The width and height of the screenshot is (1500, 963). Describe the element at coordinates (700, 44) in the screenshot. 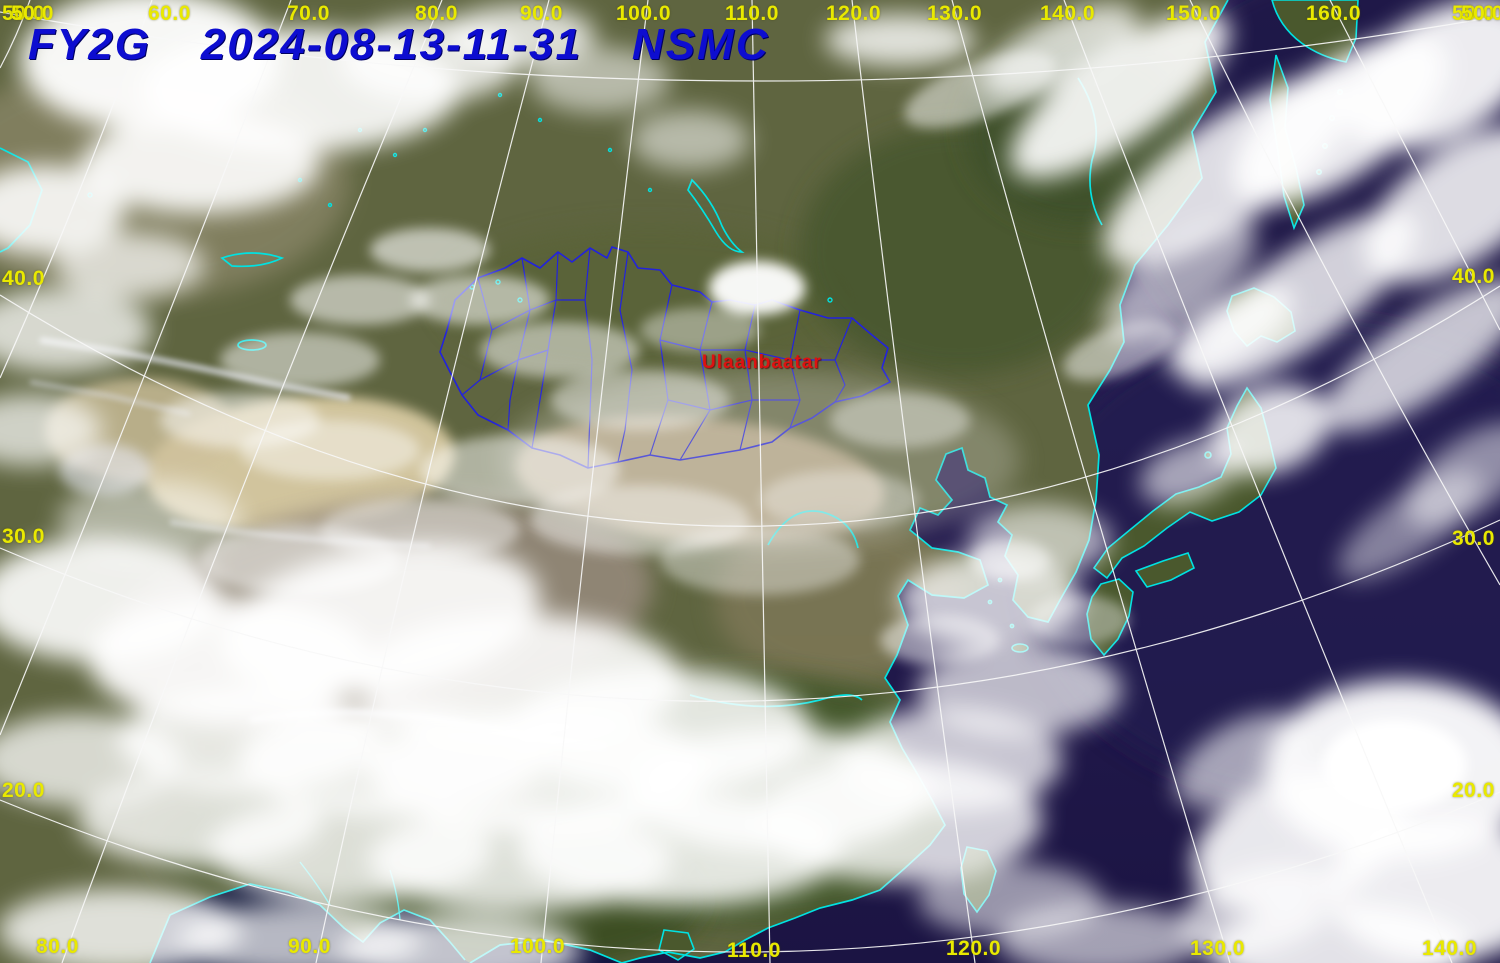

I see `agency-name: NSMC` at that location.